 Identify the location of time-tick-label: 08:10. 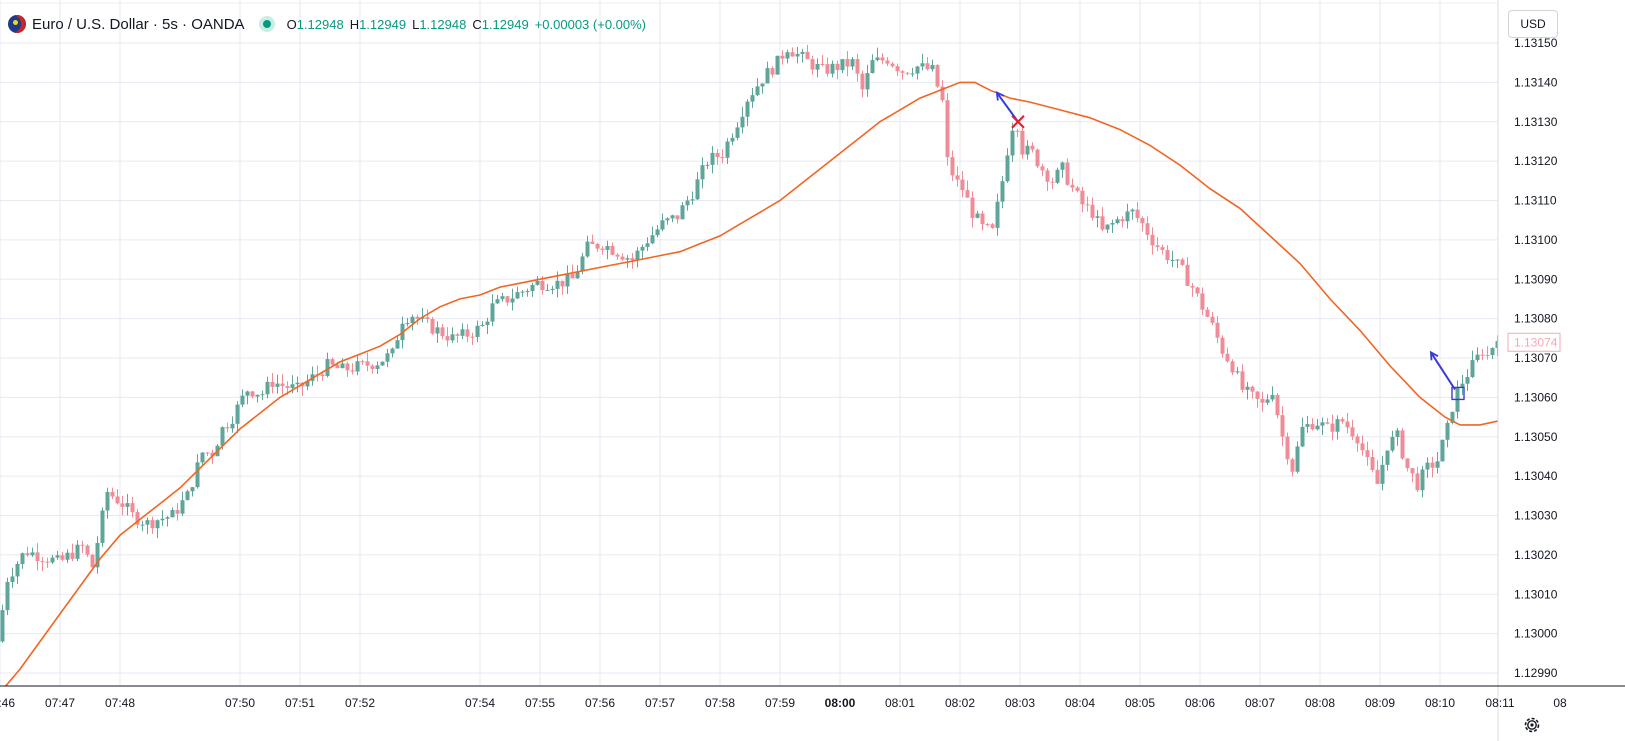
(1440, 703).